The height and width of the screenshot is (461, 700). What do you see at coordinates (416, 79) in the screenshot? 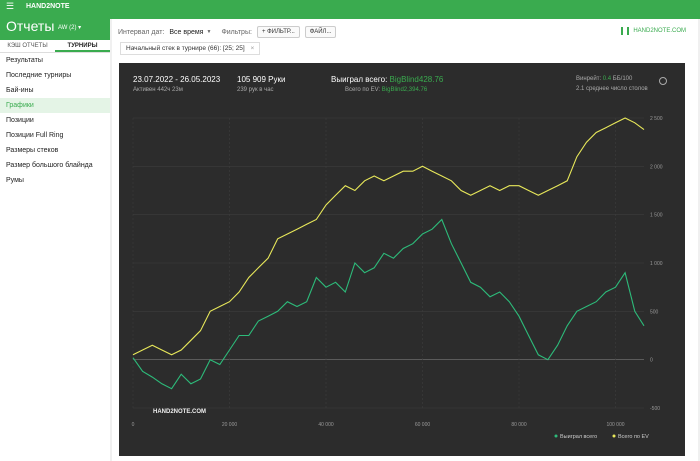
I see `won-total-value: BigBlind428.76` at bounding box center [416, 79].